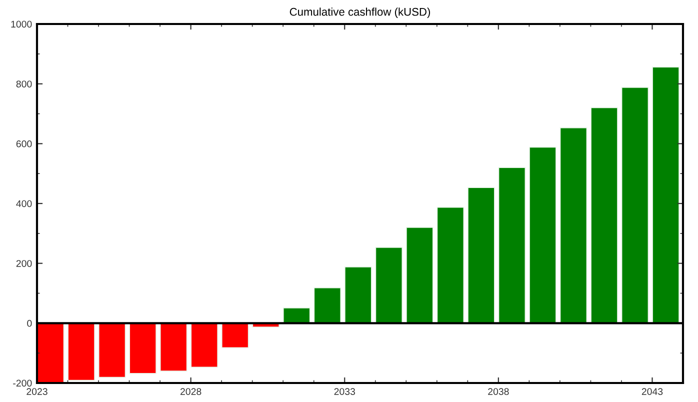 The width and height of the screenshot is (698, 402). Describe the element at coordinates (360, 13) in the screenshot. I see `chart-title: Cumulative cashflow (kUSD)` at that location.